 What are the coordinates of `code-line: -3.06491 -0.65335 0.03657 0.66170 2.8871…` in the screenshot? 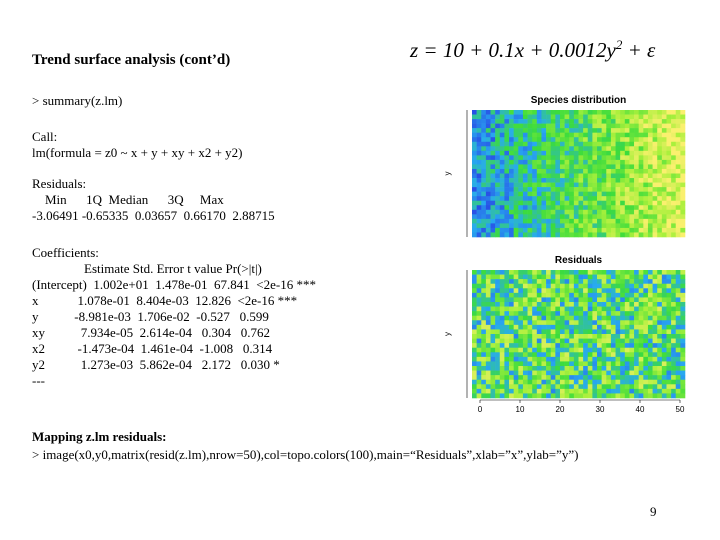 It's located at (153, 215).